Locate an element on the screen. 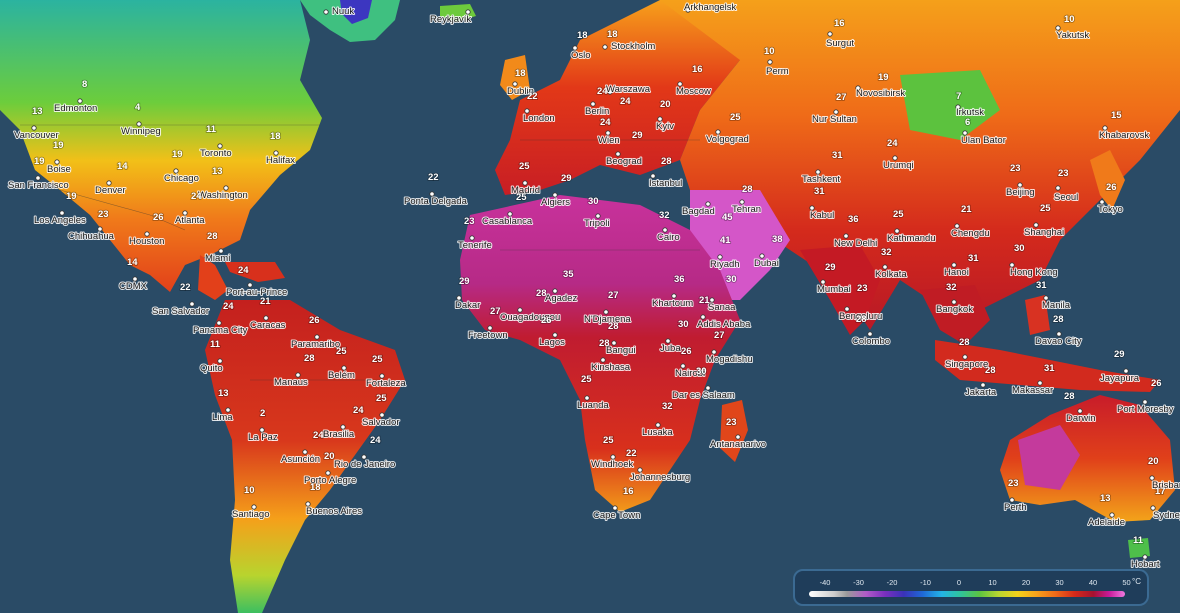 The image size is (1180, 613). city-marker-agadez: Agadez 35 is located at coordinates (561, 286).